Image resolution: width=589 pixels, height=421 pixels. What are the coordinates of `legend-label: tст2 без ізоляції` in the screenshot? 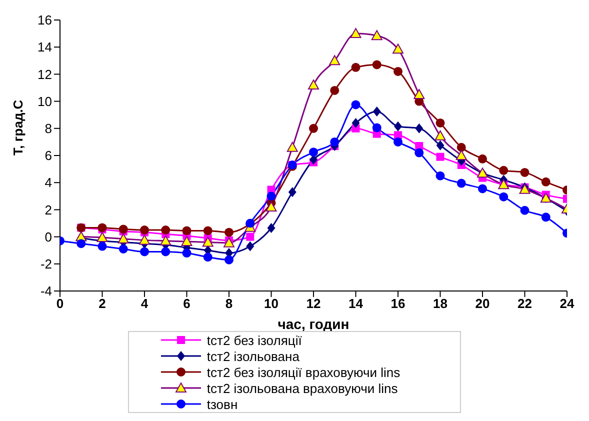 It's located at (254, 340).